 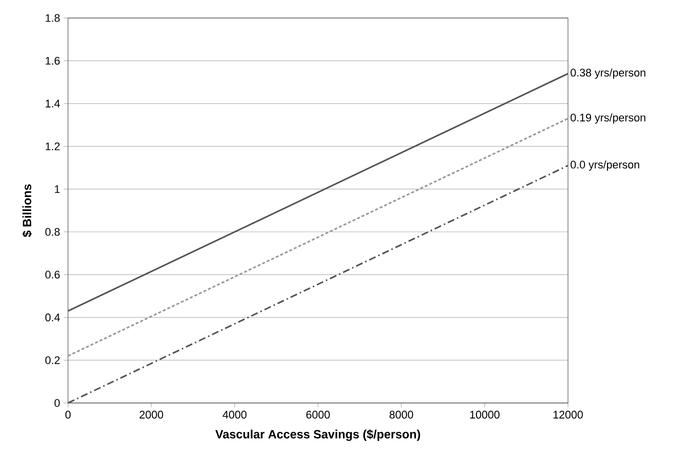 What do you see at coordinates (52, 360) in the screenshot?
I see `y-tick-label: 0.2` at bounding box center [52, 360].